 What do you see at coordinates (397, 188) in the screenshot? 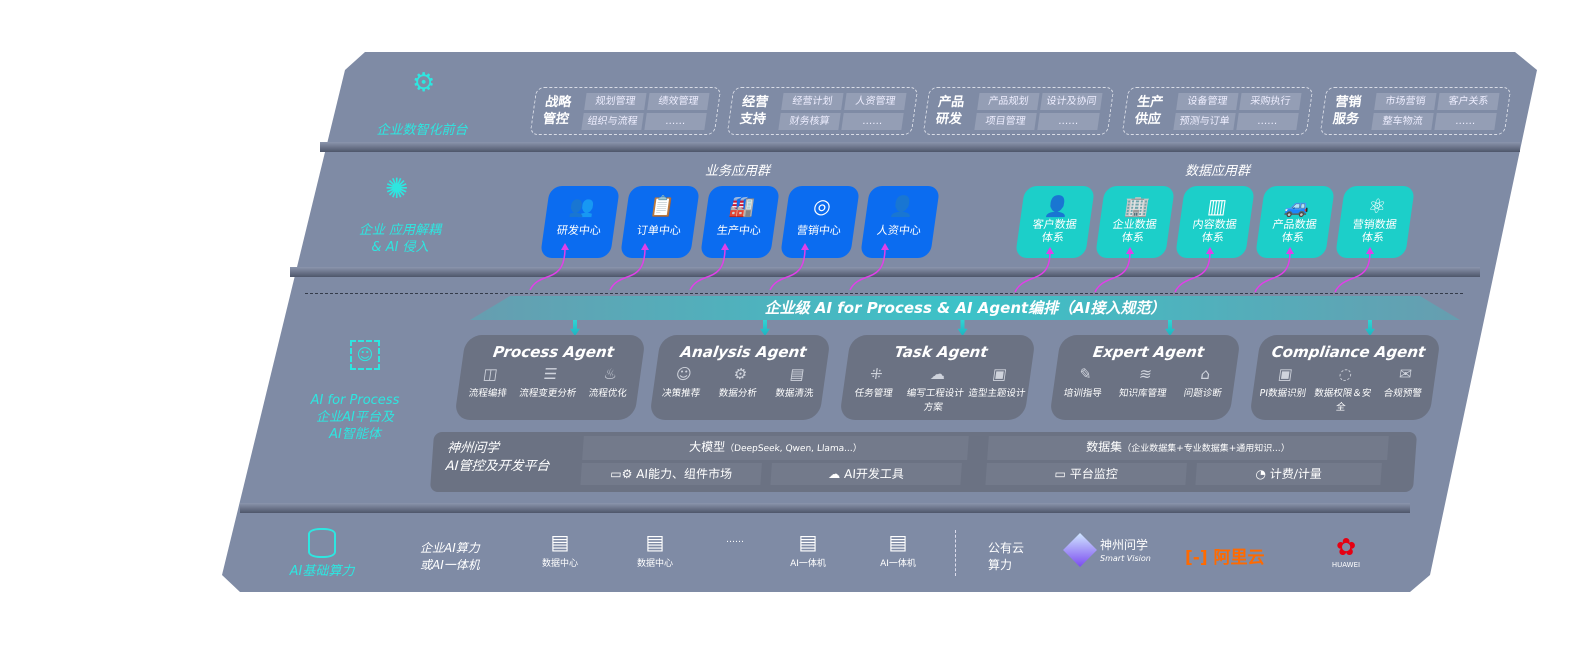
I see `molecule-icon: ✺` at bounding box center [397, 188].